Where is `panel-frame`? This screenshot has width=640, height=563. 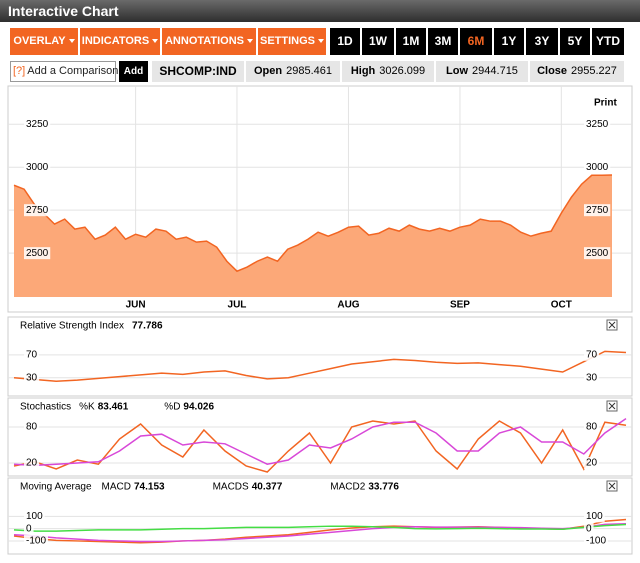 panel-frame is located at coordinates (320, 356).